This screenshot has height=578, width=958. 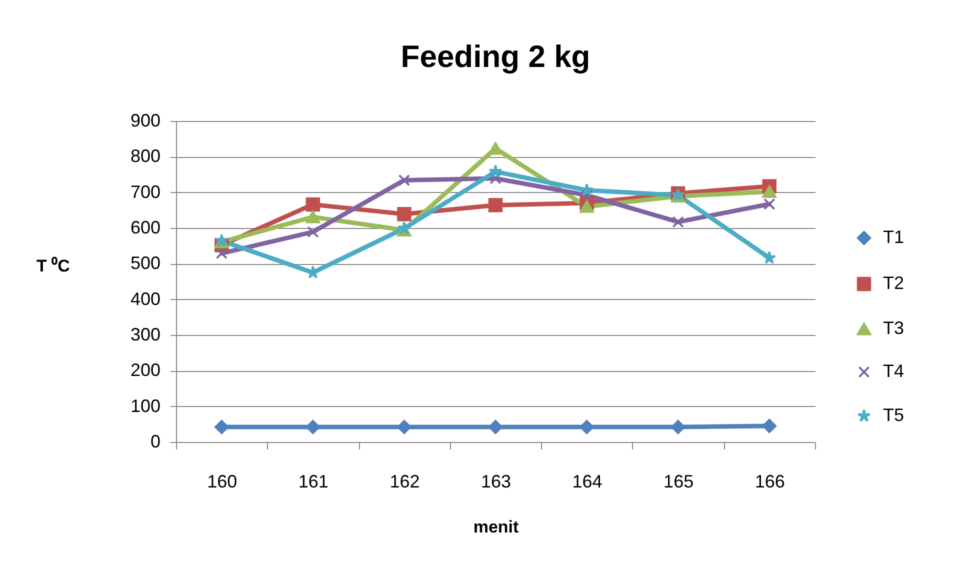 What do you see at coordinates (222, 482) in the screenshot?
I see `x-tick-label: 160` at bounding box center [222, 482].